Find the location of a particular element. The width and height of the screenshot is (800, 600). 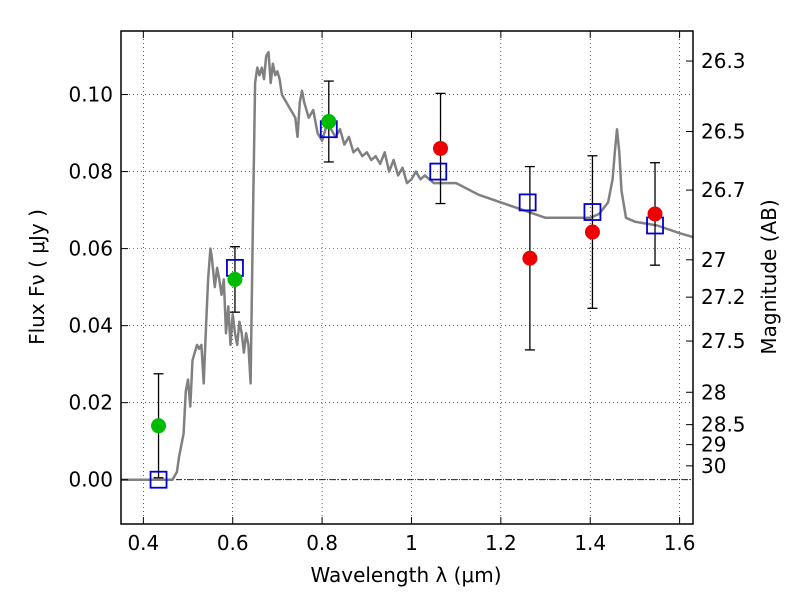

x-tick-label: 0.4 is located at coordinates (143, 543).